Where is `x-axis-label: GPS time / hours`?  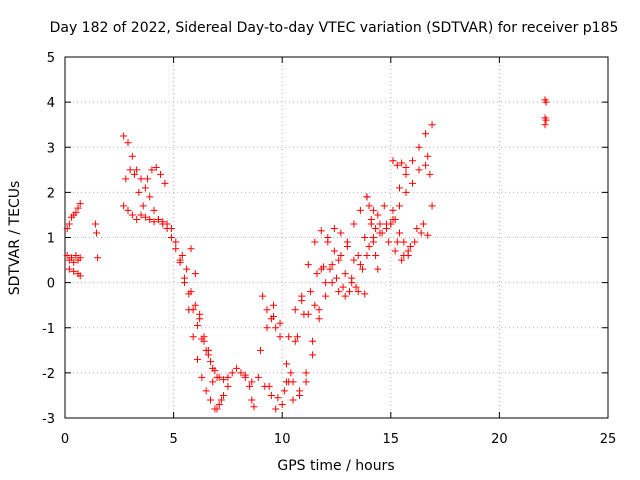 x-axis-label: GPS time / hours is located at coordinates (335, 466).